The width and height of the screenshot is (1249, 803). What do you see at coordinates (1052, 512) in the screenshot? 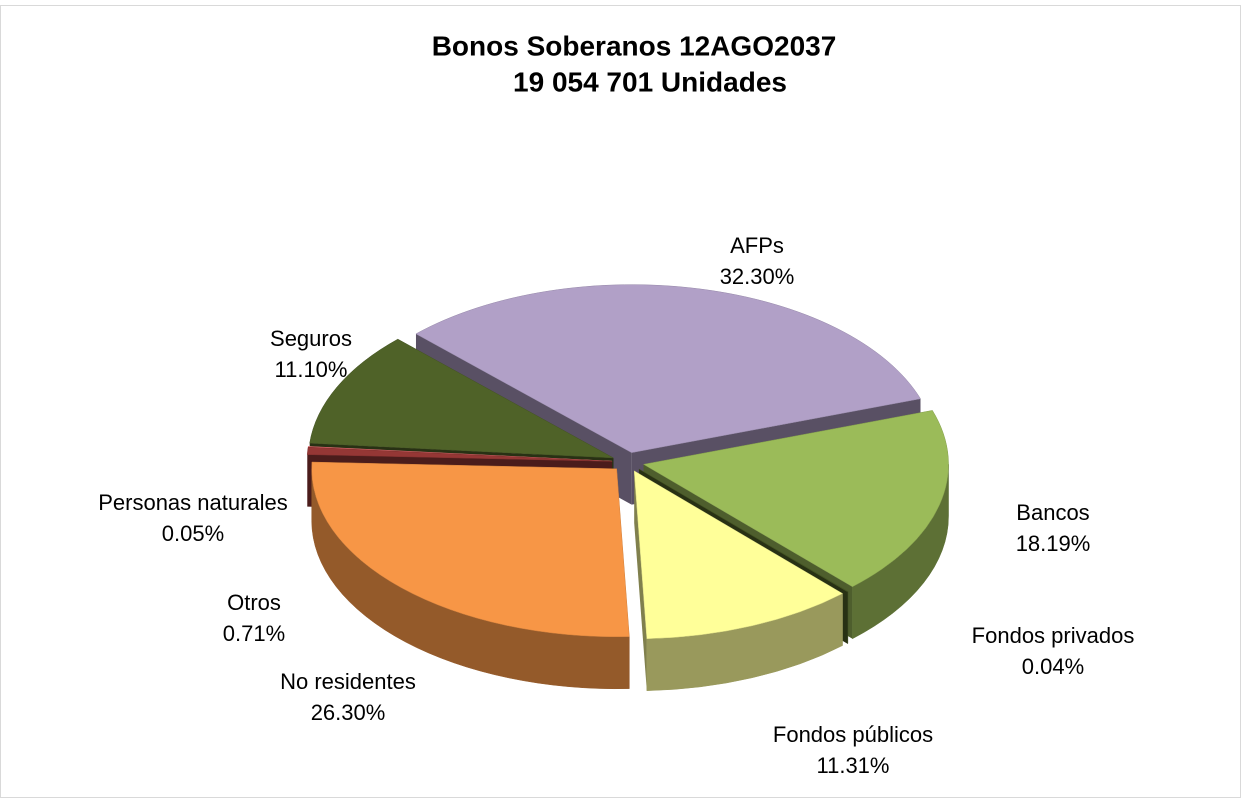
I see `slice-label: Bancos` at bounding box center [1052, 512].